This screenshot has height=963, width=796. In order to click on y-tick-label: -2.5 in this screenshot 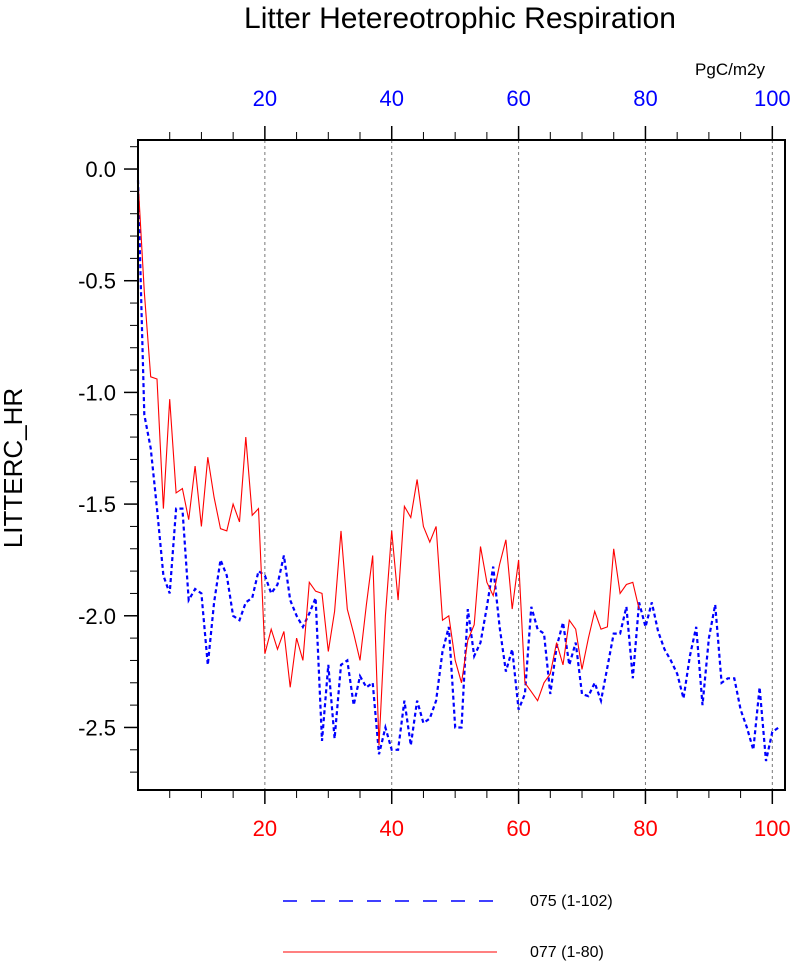, I will do `click(97, 727)`.